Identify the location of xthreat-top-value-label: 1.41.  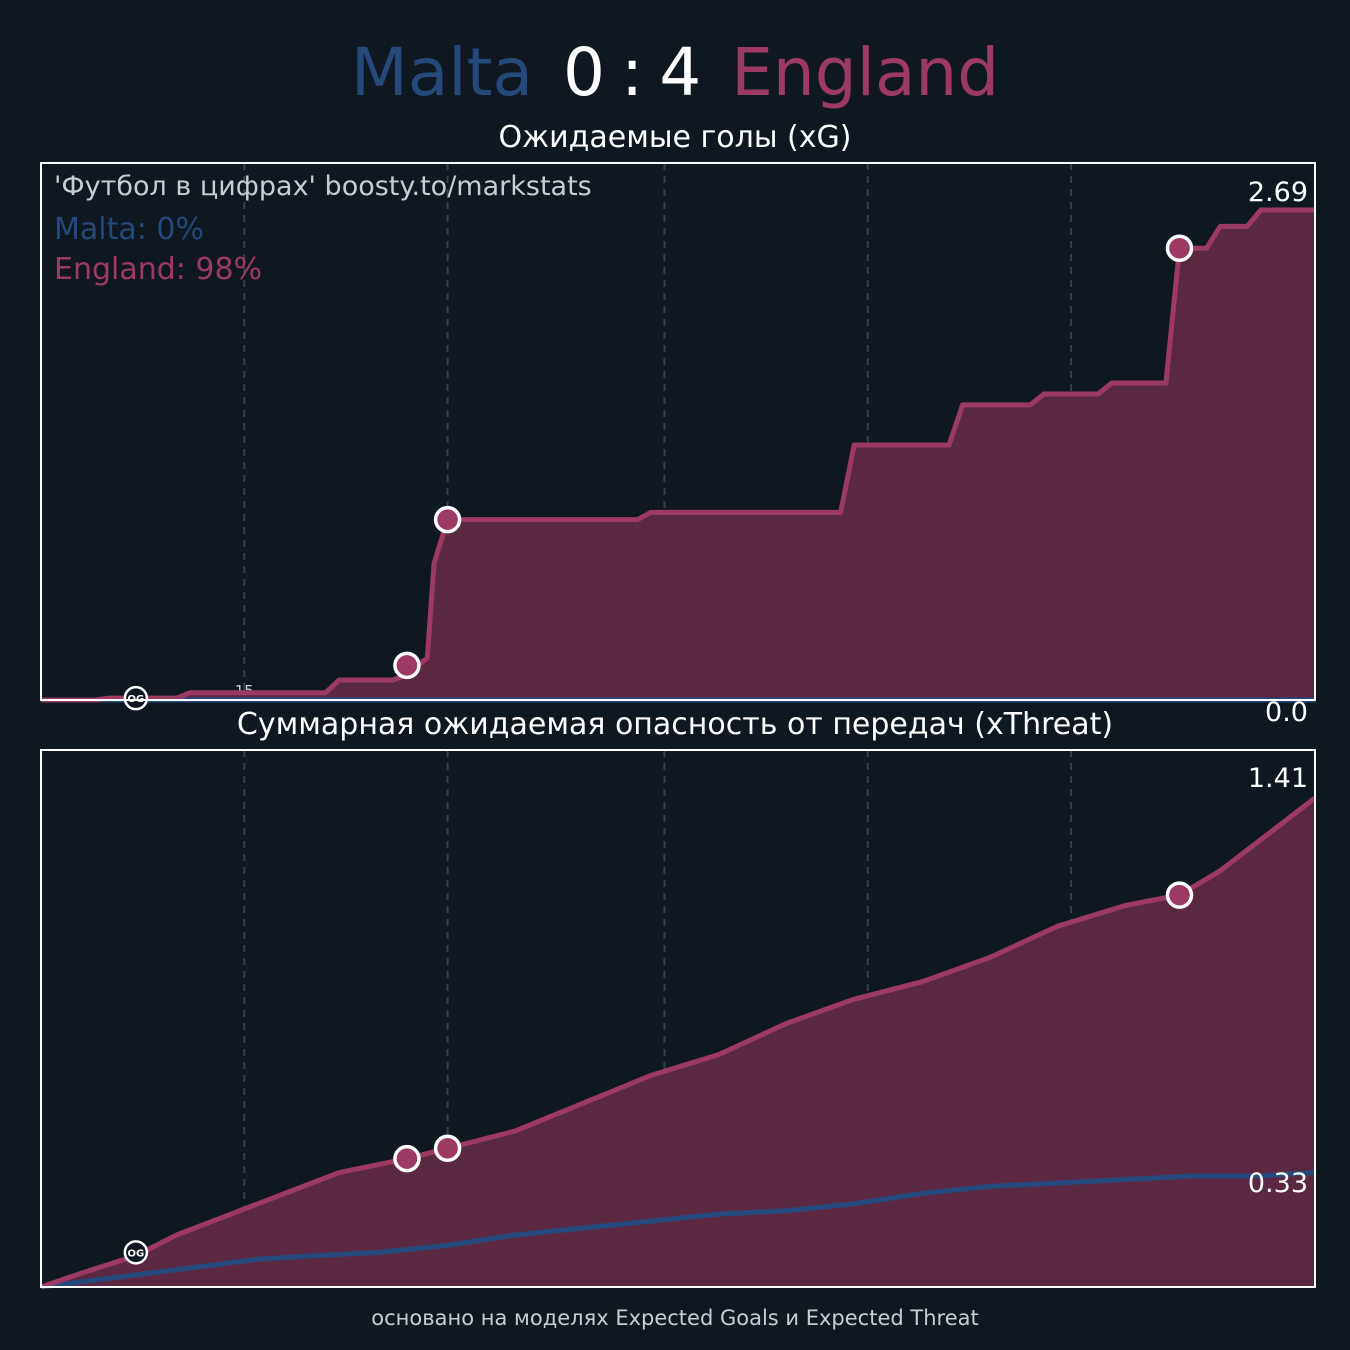
(1277, 778).